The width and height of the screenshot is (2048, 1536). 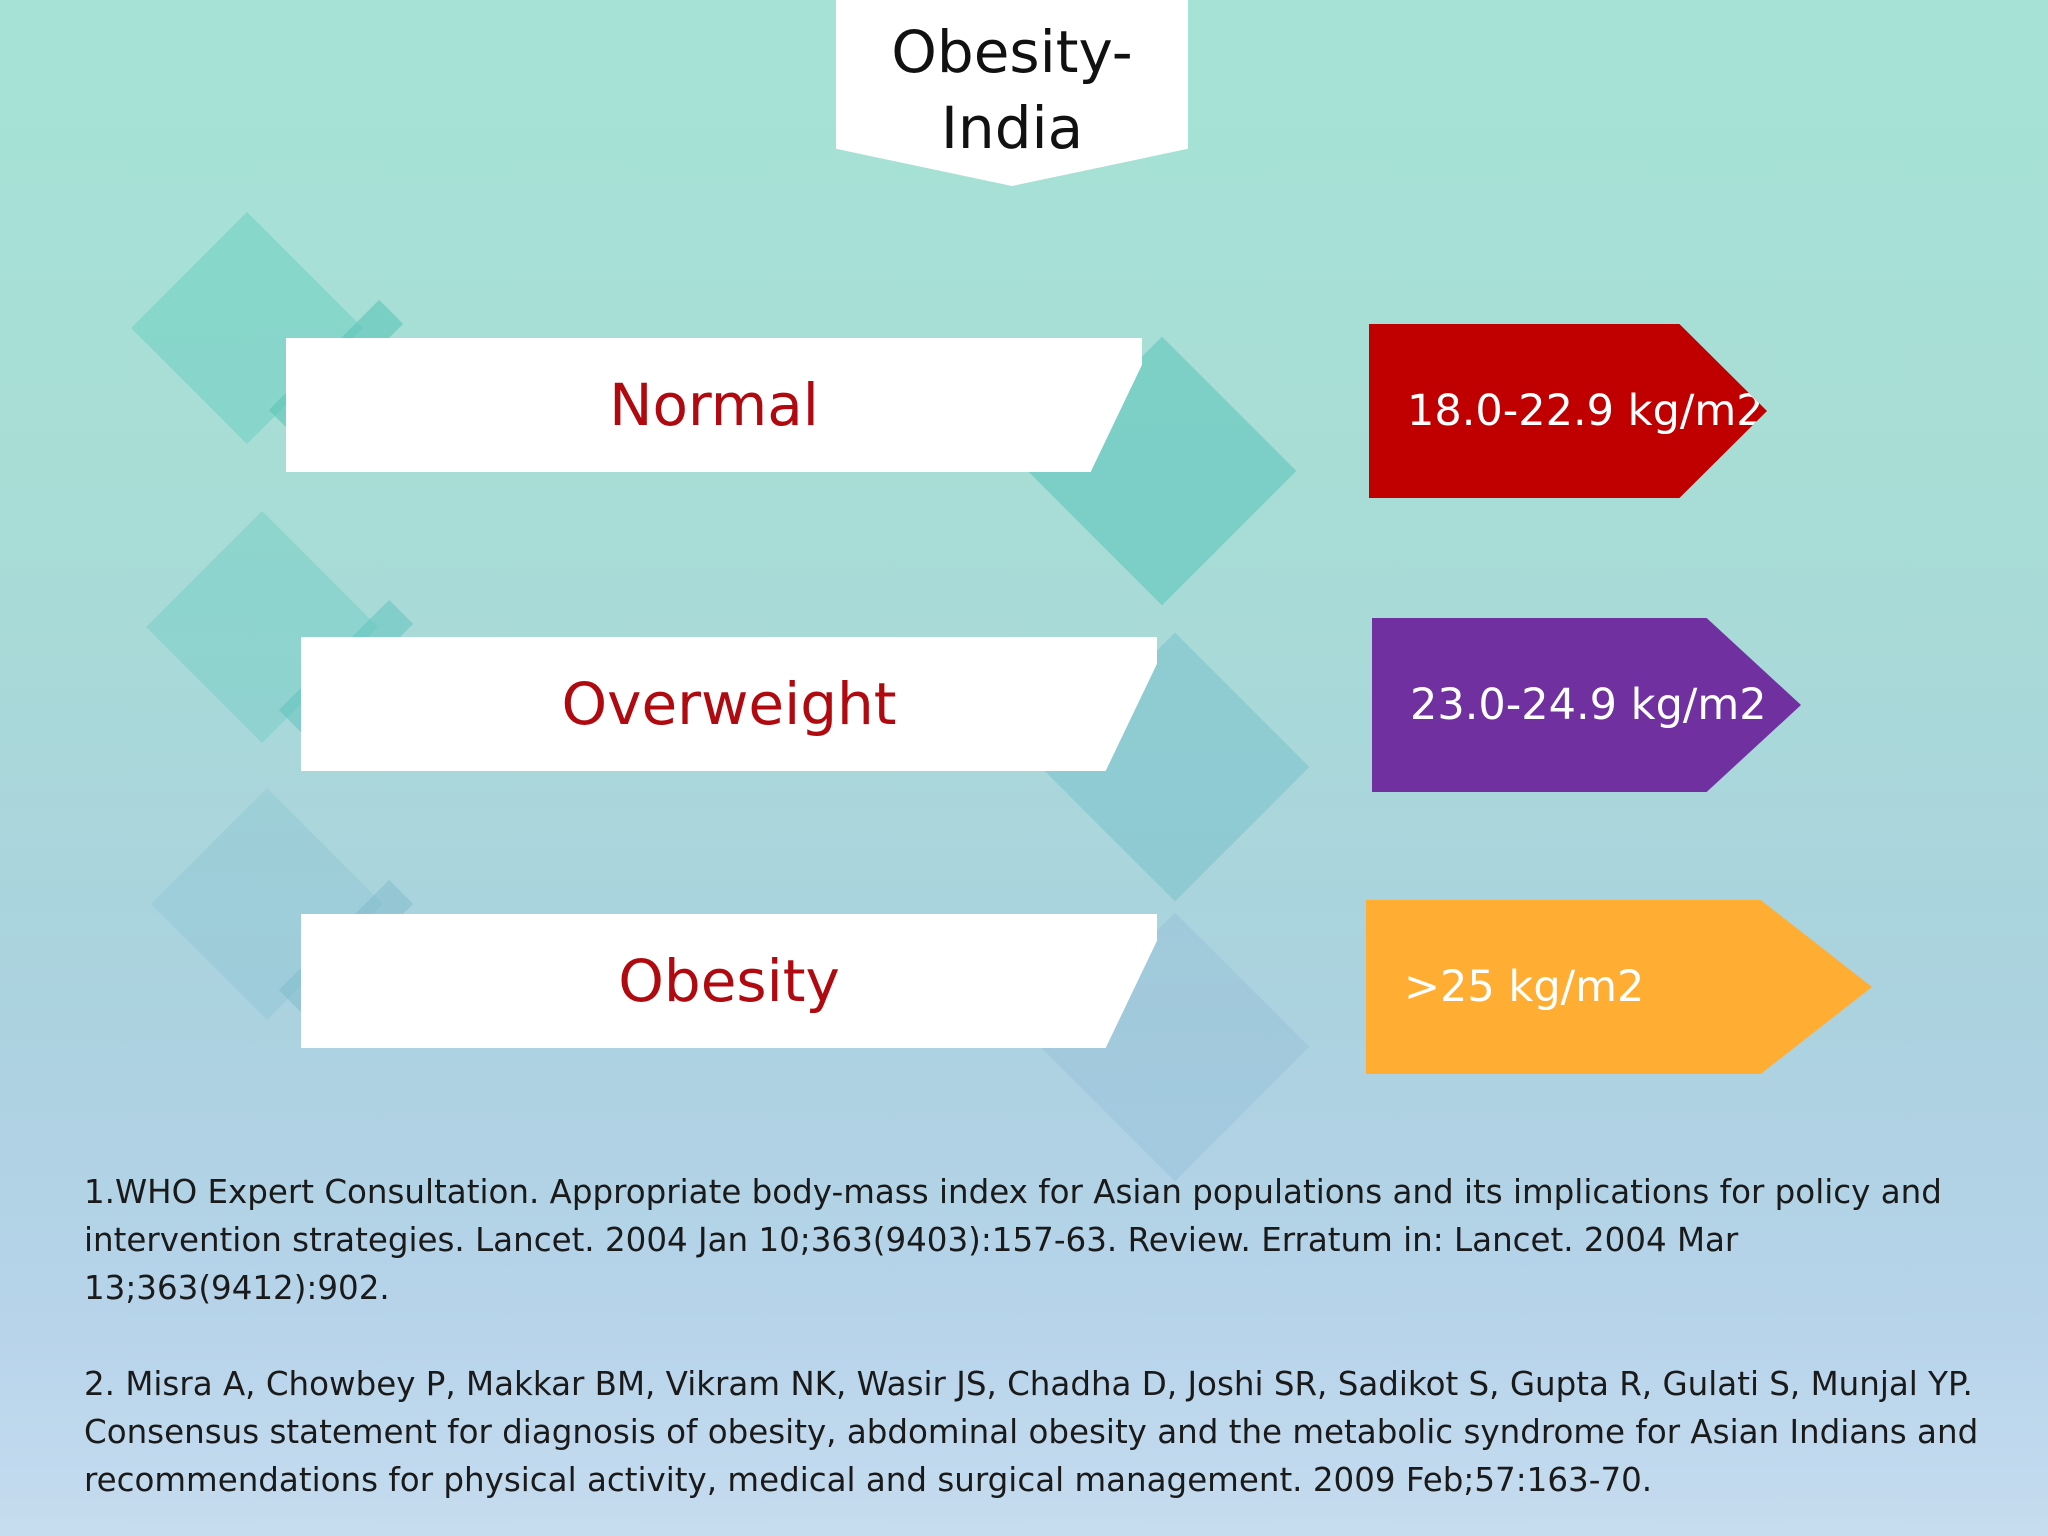 What do you see at coordinates (729, 981) in the screenshot?
I see `category-obesity: Obesity` at bounding box center [729, 981].